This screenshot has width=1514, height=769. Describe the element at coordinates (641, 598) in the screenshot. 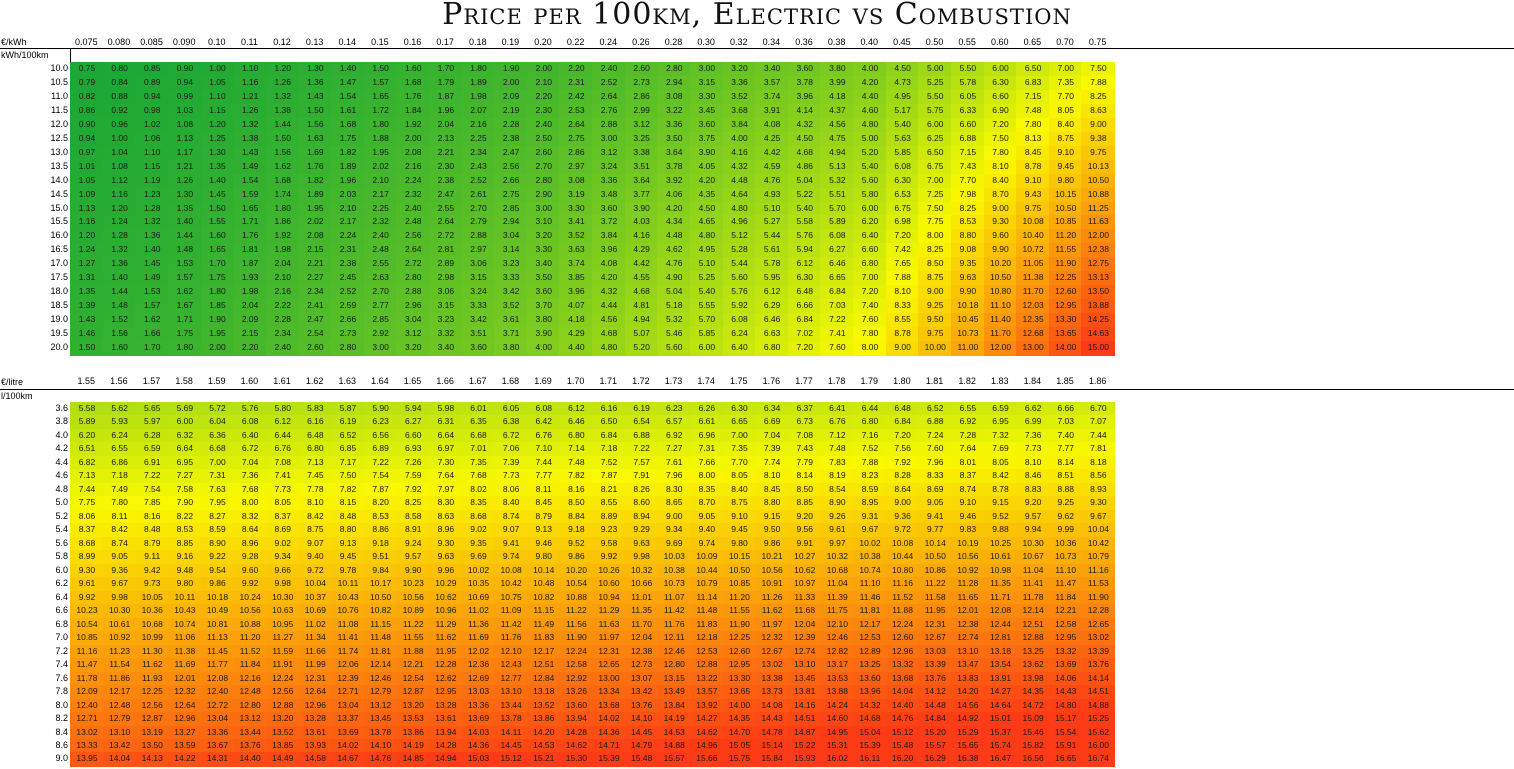

I see `table-cell: 11.01` at that location.